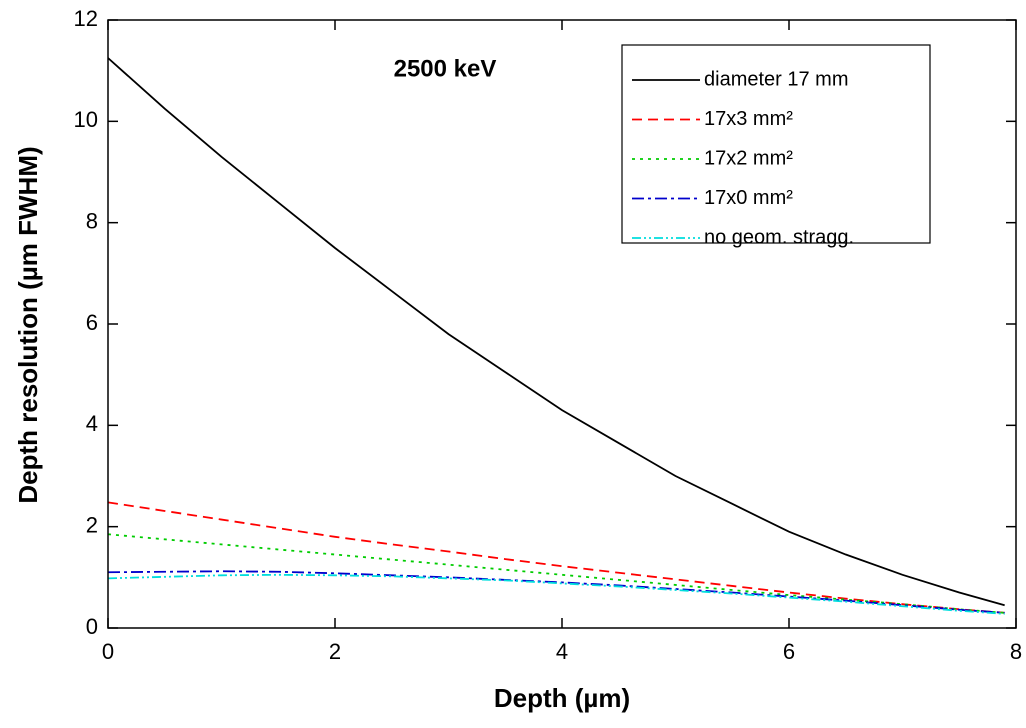 The height and width of the screenshot is (728, 1026). I want to click on y-tick-label: 6, so click(92, 322).